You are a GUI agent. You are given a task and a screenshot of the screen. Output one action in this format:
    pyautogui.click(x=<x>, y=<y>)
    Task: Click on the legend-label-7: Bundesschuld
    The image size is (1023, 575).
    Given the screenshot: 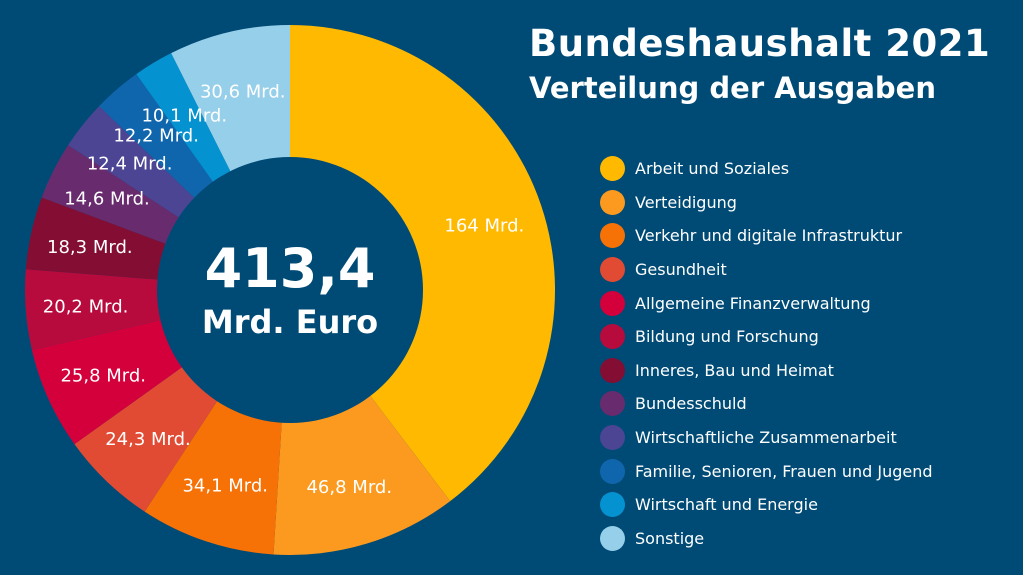 What is the action you would take?
    pyautogui.click(x=691, y=404)
    